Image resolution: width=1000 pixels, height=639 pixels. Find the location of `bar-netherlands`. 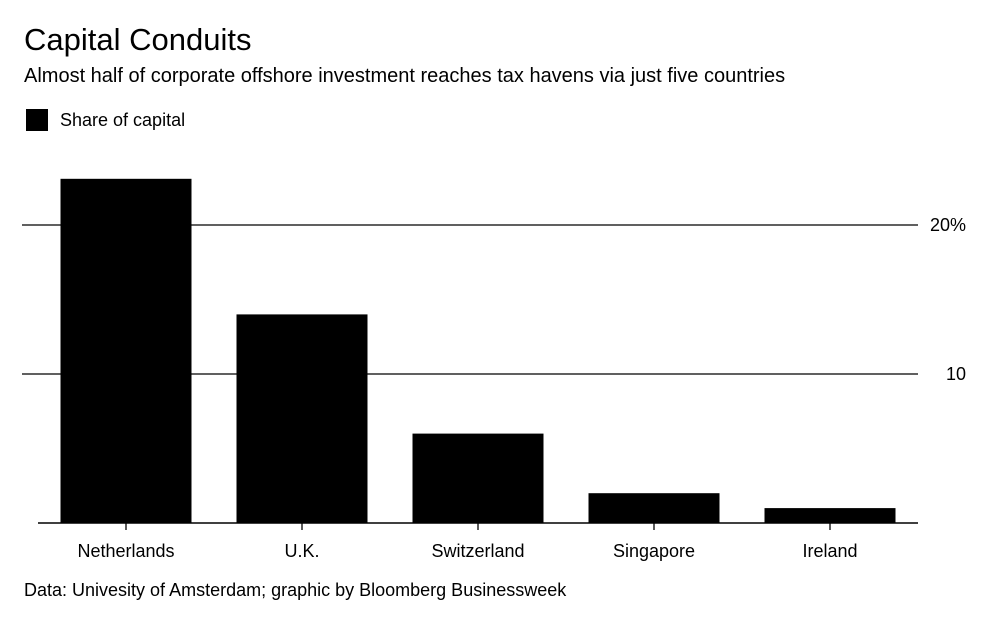

bar-netherlands is located at coordinates (126, 350).